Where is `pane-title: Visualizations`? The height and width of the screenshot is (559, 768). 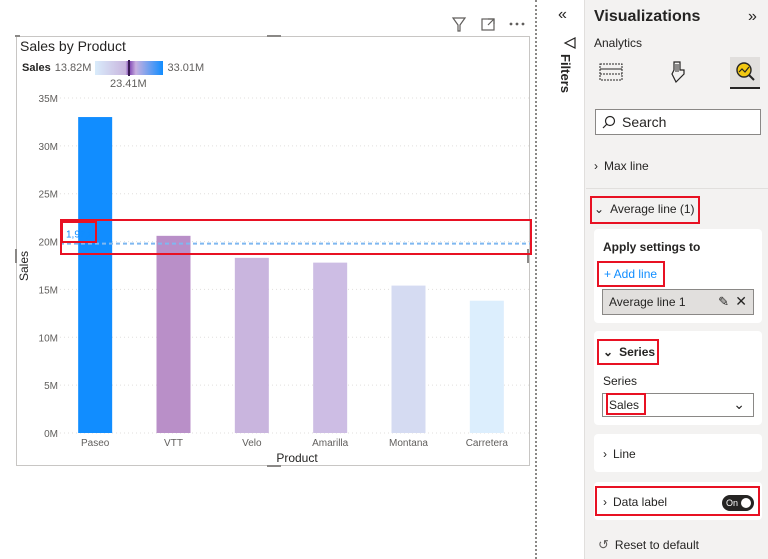 pane-title: Visualizations is located at coordinates (647, 16).